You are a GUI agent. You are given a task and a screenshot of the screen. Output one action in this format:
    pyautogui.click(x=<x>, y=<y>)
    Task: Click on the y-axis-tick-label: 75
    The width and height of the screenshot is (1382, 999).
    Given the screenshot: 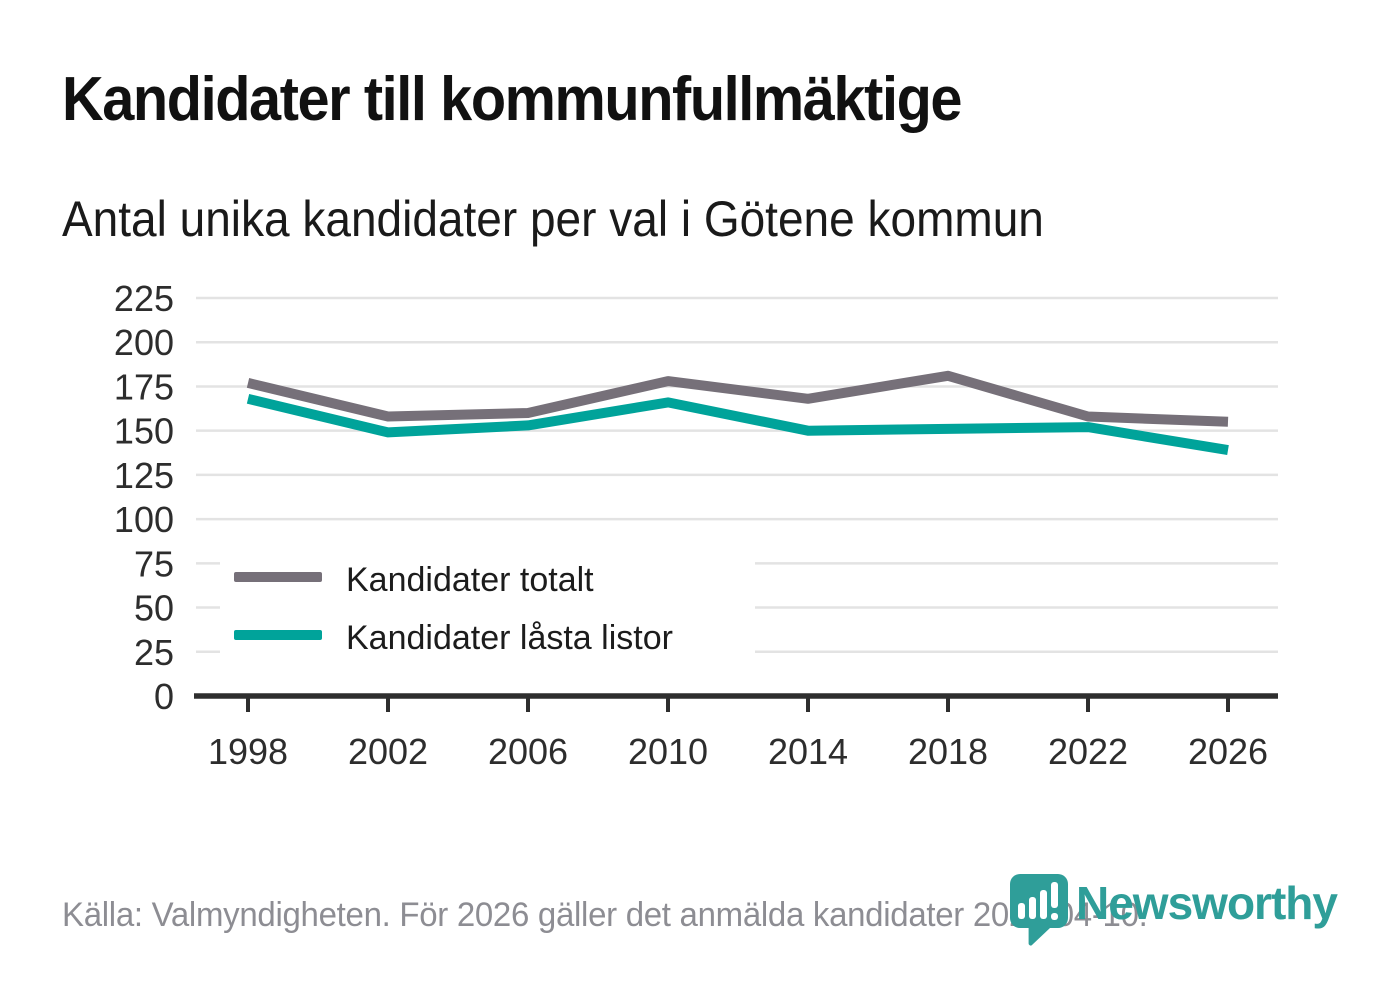 What is the action you would take?
    pyautogui.click(x=154, y=563)
    